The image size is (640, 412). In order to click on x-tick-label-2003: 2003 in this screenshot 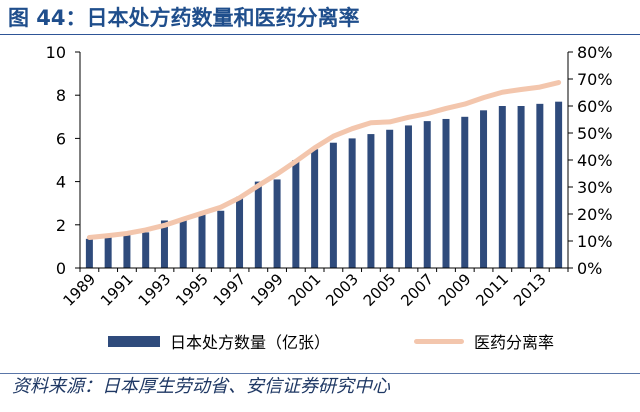, I will do `click(342, 290)`.